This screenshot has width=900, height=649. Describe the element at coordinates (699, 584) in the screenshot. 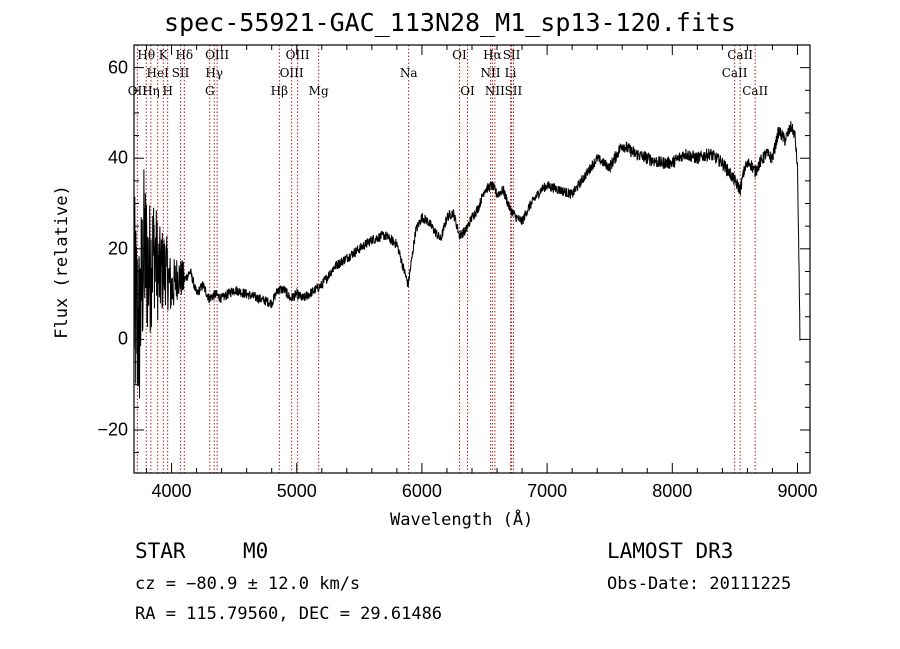

I see `observation-date: Obs-Date: 20111225` at that location.